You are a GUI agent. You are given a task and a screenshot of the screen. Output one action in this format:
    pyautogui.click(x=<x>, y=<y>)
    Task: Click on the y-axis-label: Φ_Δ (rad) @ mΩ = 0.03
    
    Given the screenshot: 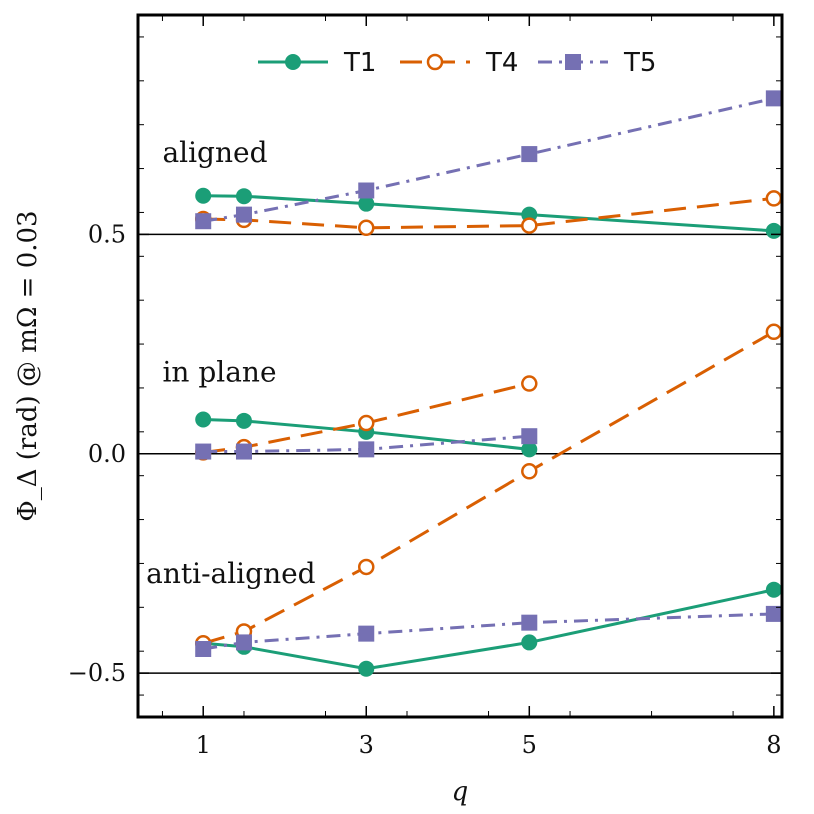 What is the action you would take?
    pyautogui.click(x=28, y=365)
    